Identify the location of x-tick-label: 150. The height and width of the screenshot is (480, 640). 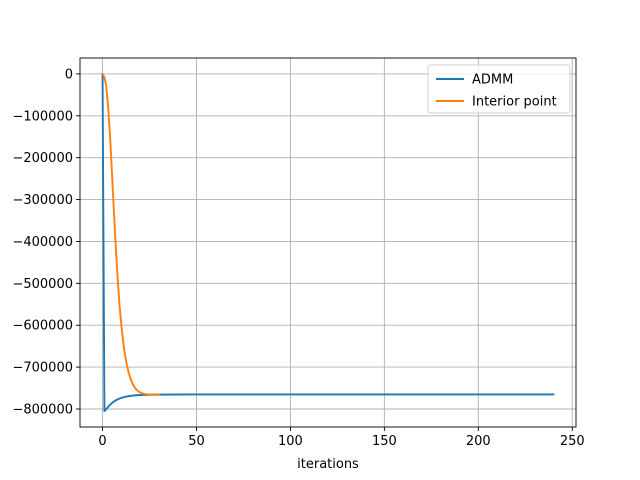
(384, 441).